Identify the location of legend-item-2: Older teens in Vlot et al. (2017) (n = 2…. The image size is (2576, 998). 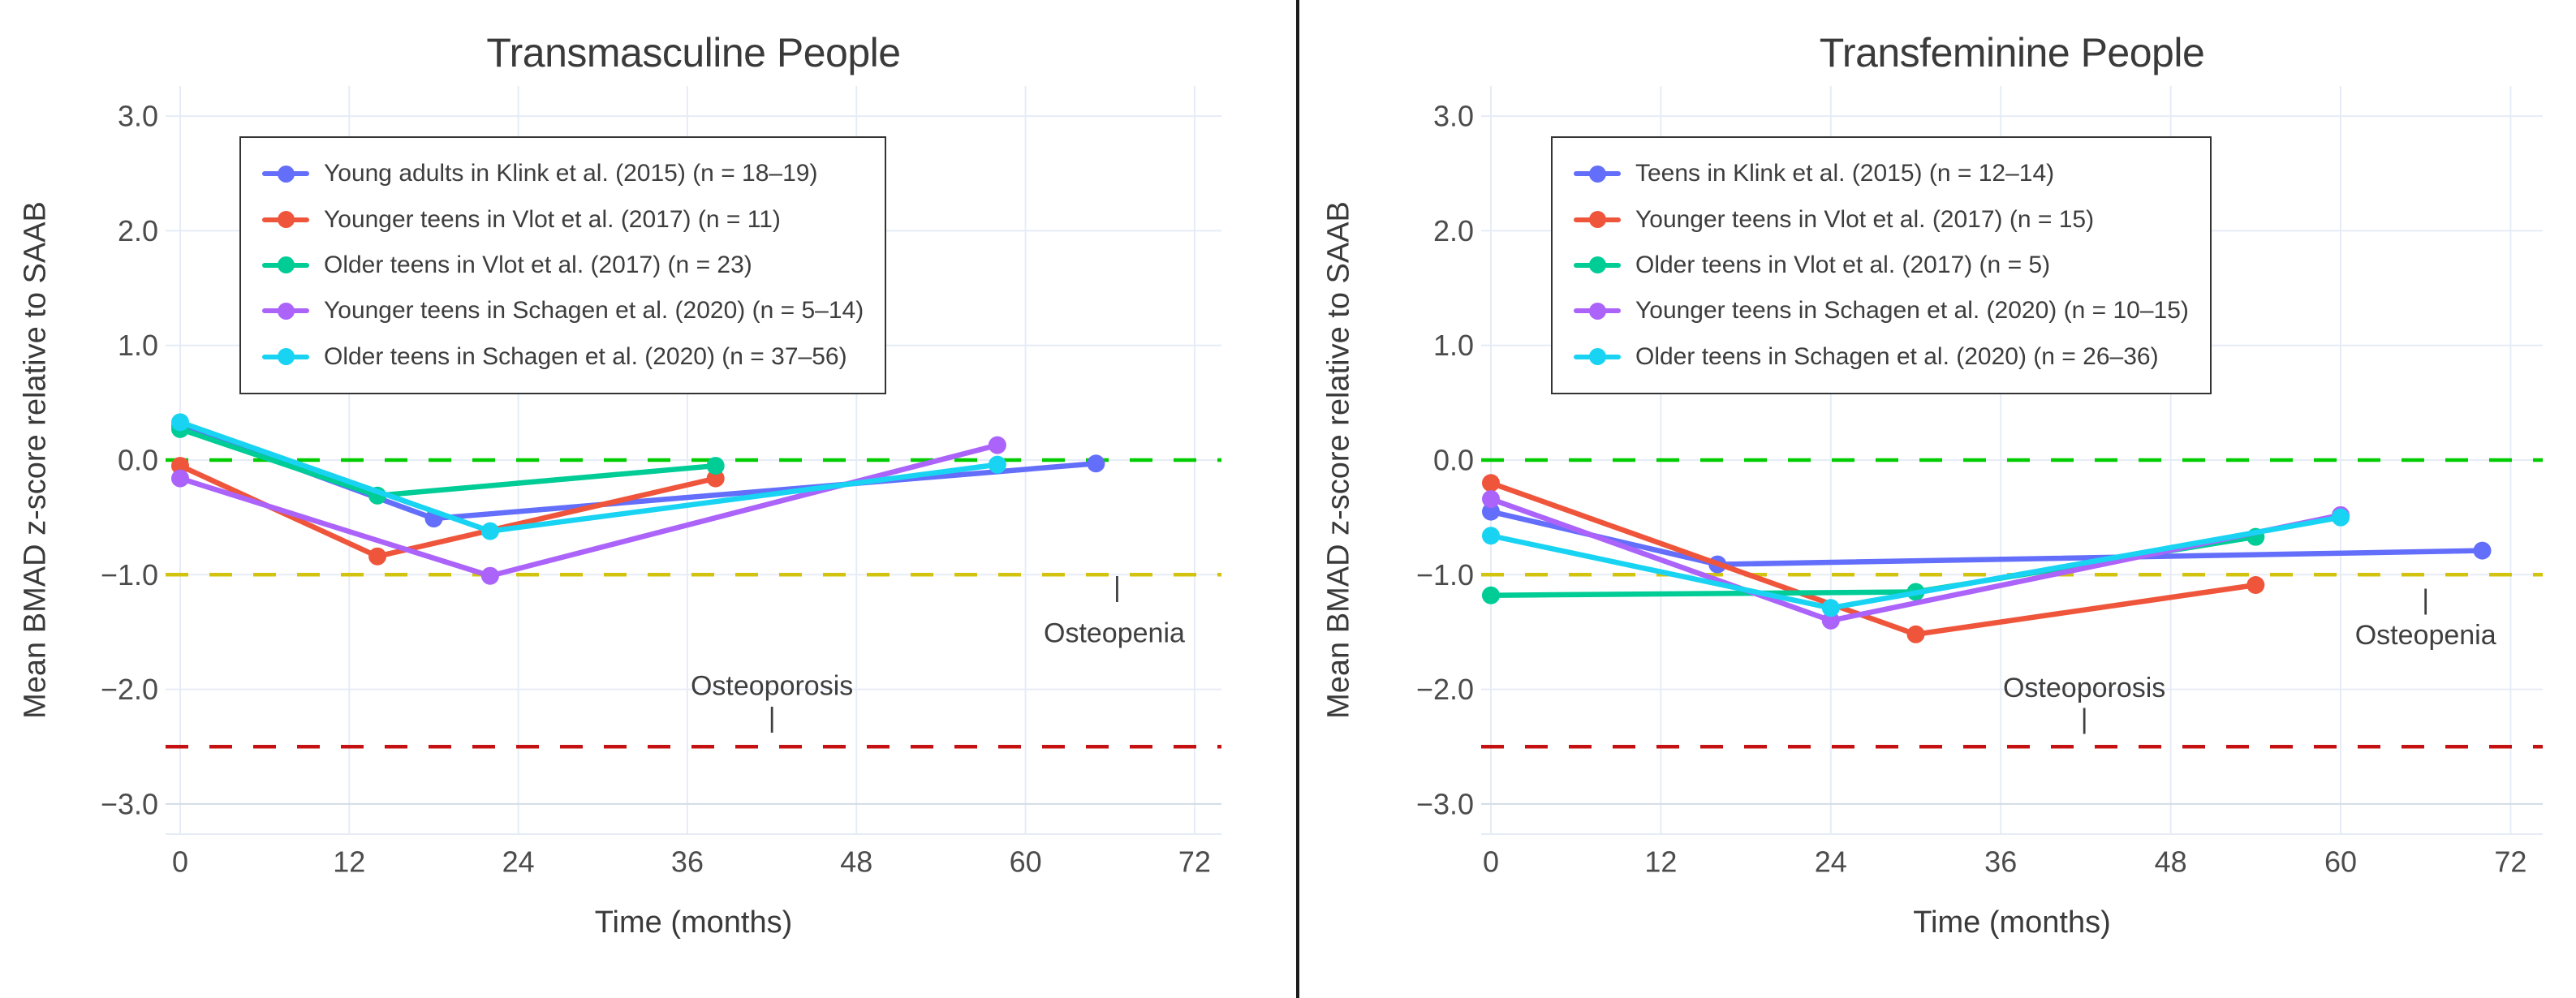
(563, 265).